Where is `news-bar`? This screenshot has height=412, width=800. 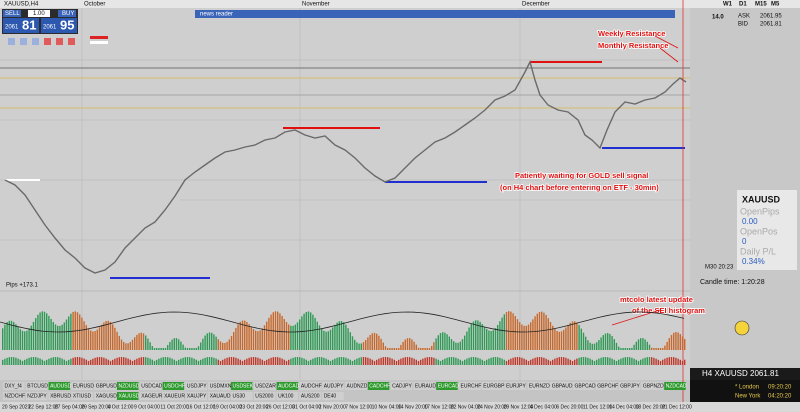 news-bar is located at coordinates (435, 14).